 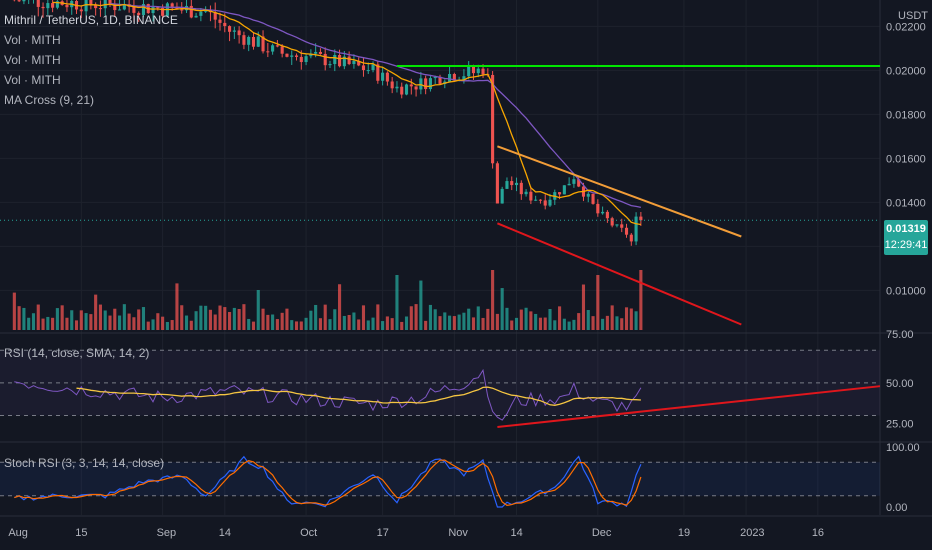 I want to click on rsi-label: RSI (14, close, SMA, 14, 2), so click(x=77, y=353).